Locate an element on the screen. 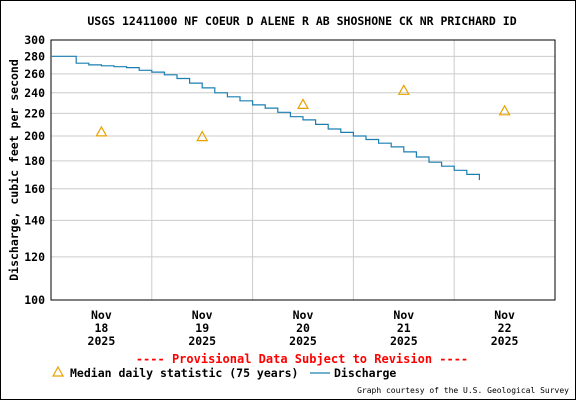 This screenshot has width=576, height=400. x-tick-year-3: 2025 is located at coordinates (404, 341).